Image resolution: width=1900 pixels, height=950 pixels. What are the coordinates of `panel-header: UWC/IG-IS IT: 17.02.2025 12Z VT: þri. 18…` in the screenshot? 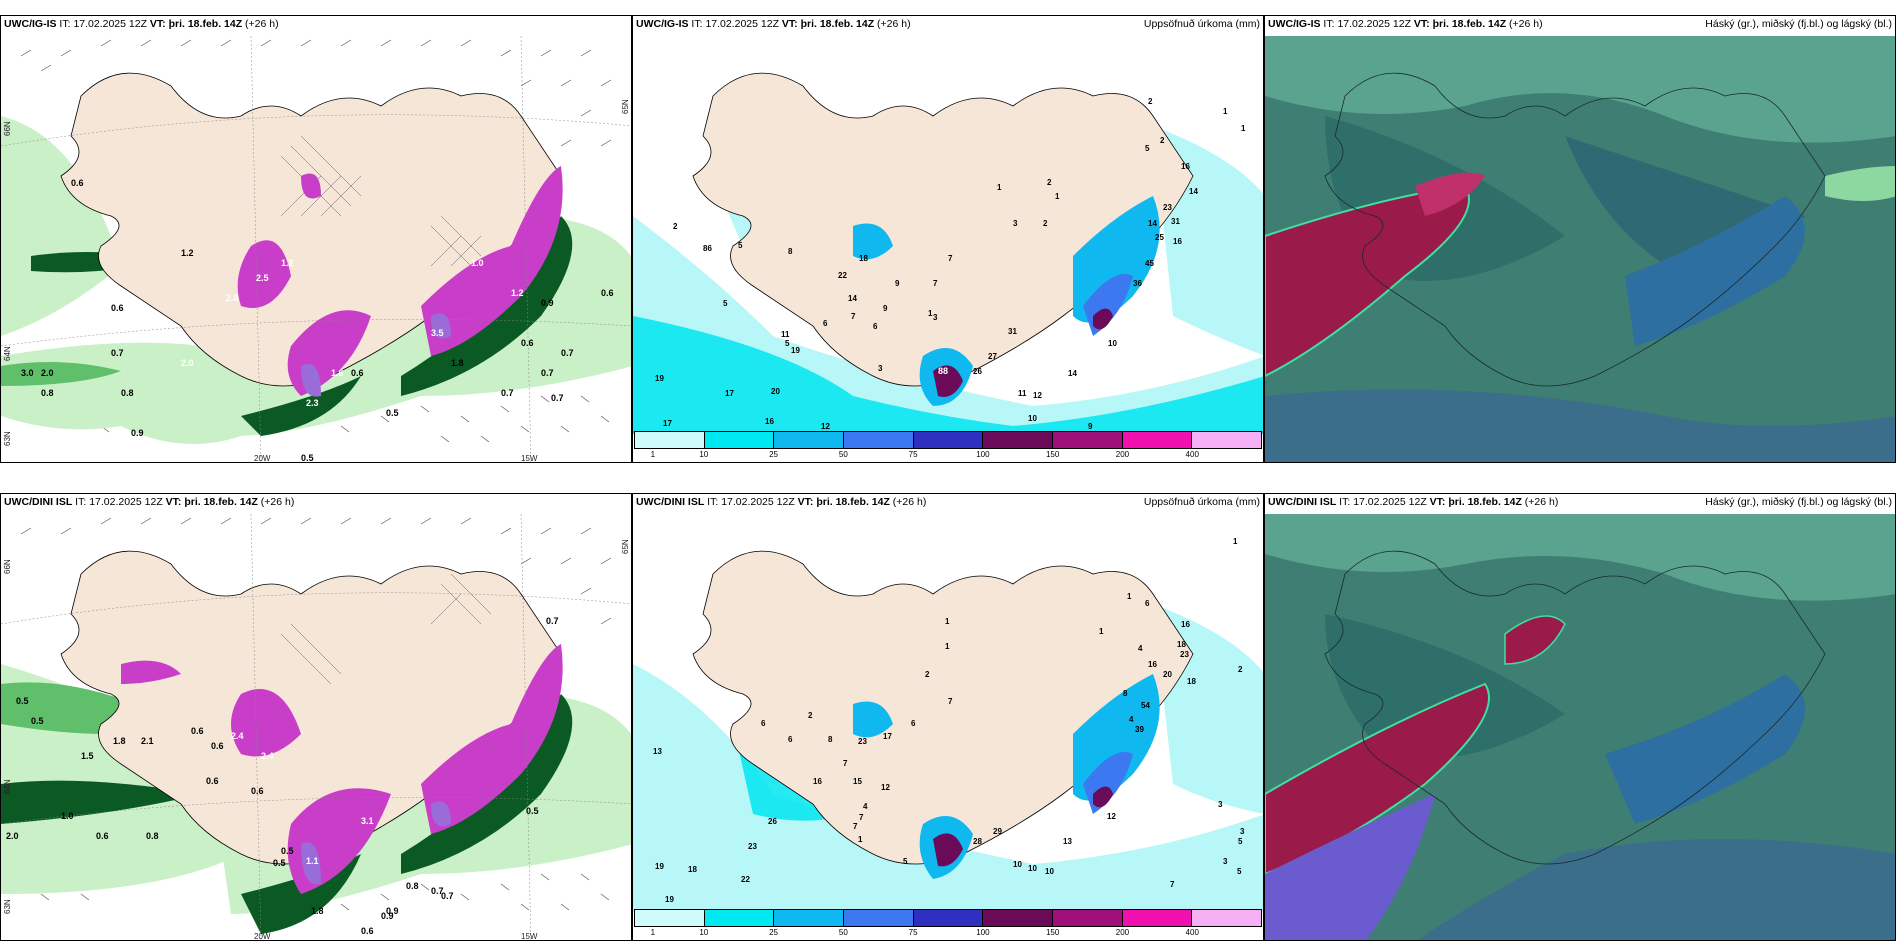 It's located at (948, 26).